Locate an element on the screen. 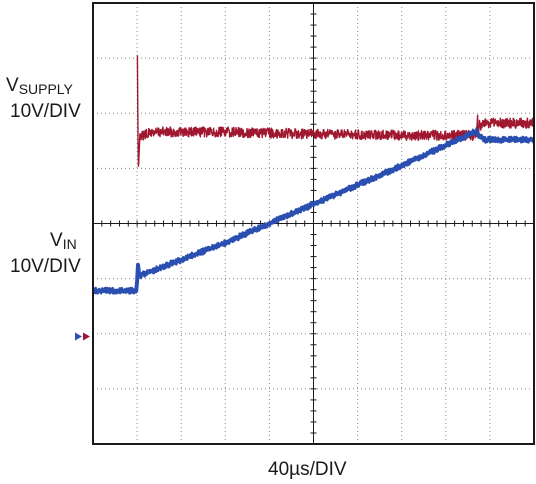  supply-label: VSUPPLY is located at coordinates (39, 86).